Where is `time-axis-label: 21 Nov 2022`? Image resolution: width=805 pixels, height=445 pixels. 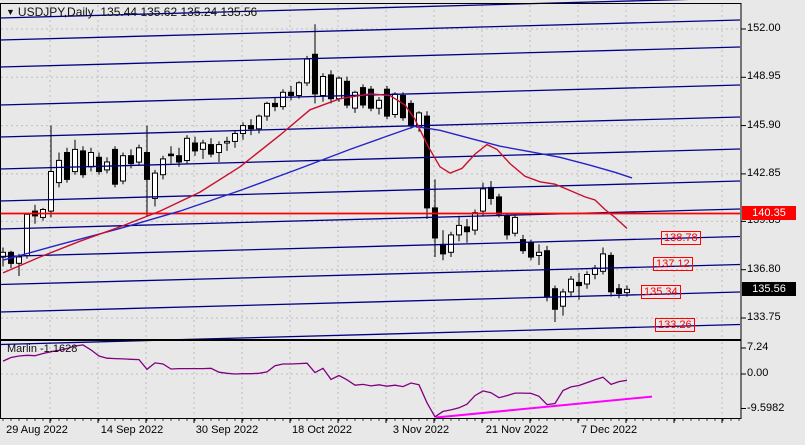 time-axis-label: 21 Nov 2022 is located at coordinates (517, 430).